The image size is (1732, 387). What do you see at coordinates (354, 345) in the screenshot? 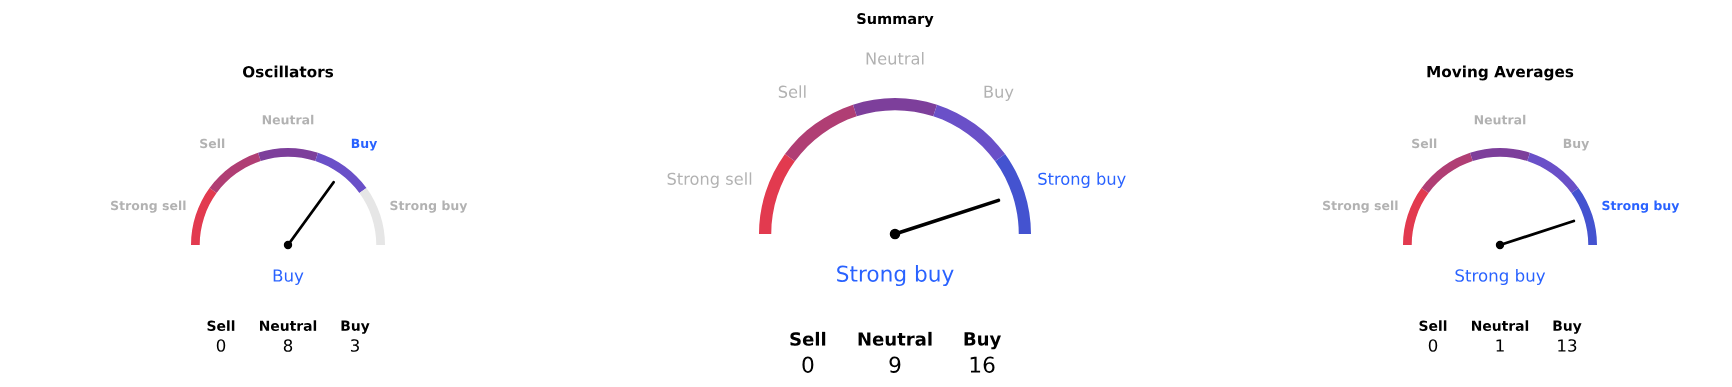
I see `text: 3` at bounding box center [354, 345].